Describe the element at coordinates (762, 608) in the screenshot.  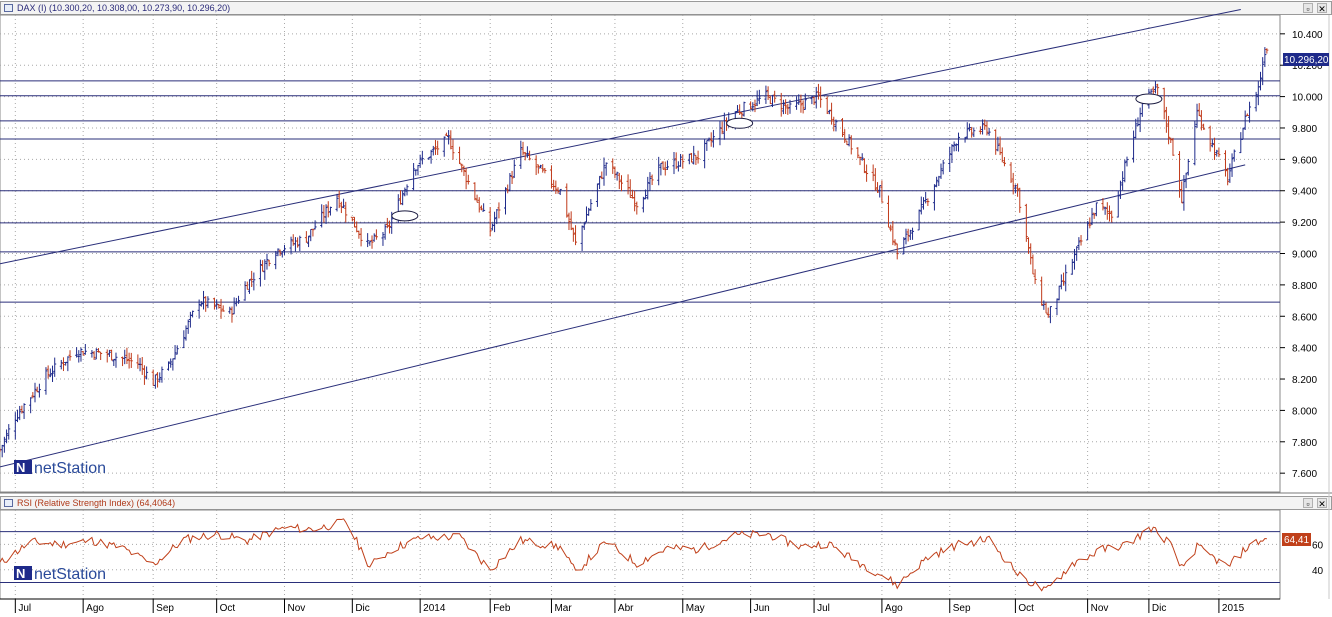
I see `x-axis-label: Jun` at that location.